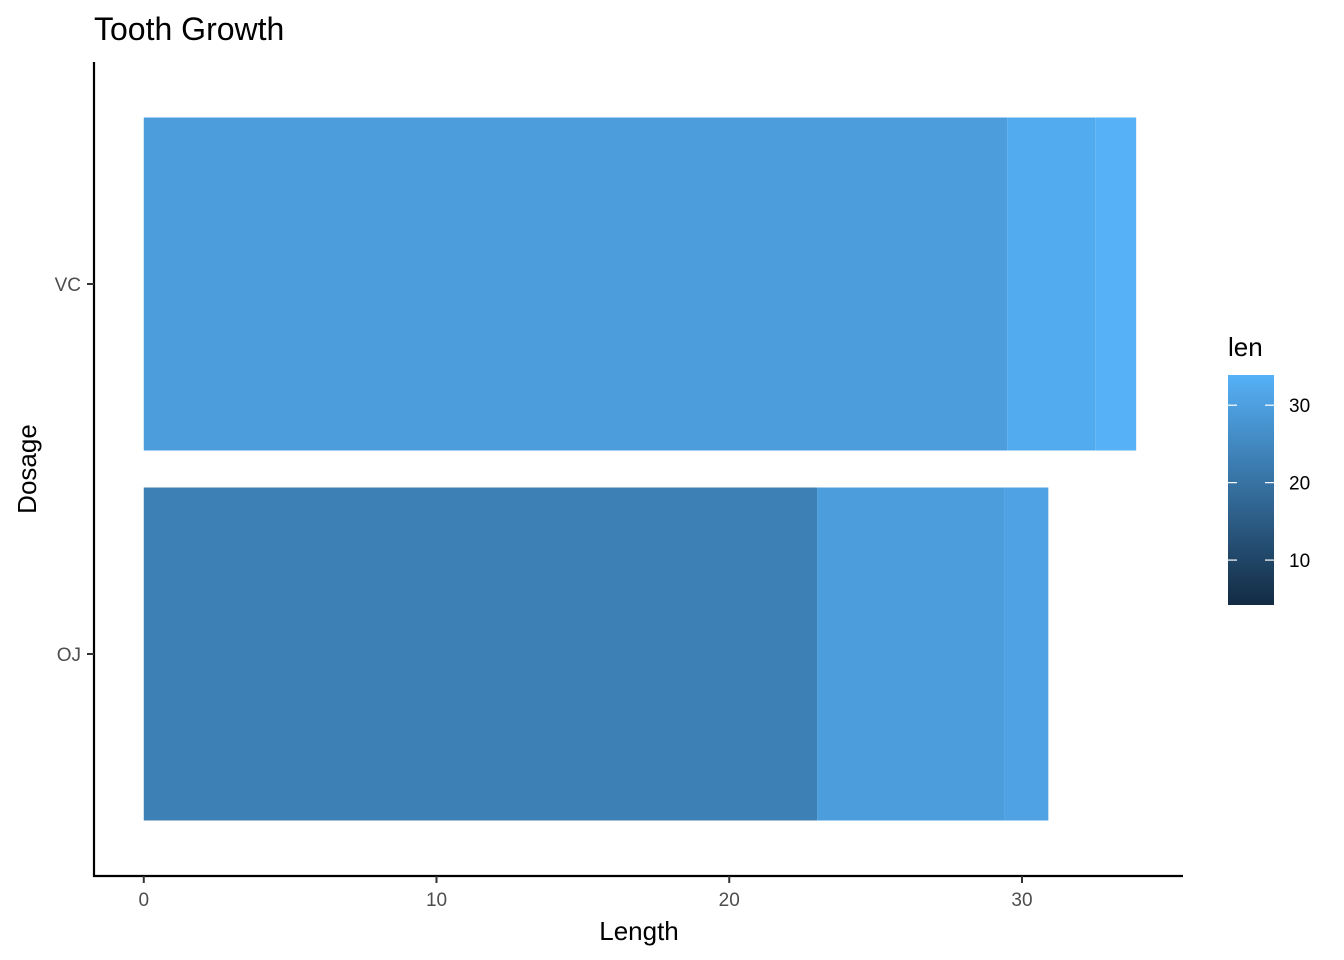 The width and height of the screenshot is (1344, 960). What do you see at coordinates (143, 900) in the screenshot?
I see `x-tick-label: 0` at bounding box center [143, 900].